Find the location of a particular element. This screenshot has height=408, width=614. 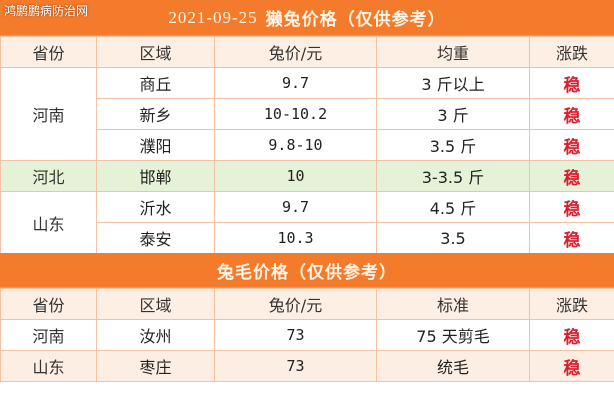

table-header-row: 省份 区域 兔价/元 标准 涨跌 is located at coordinates (307, 304).